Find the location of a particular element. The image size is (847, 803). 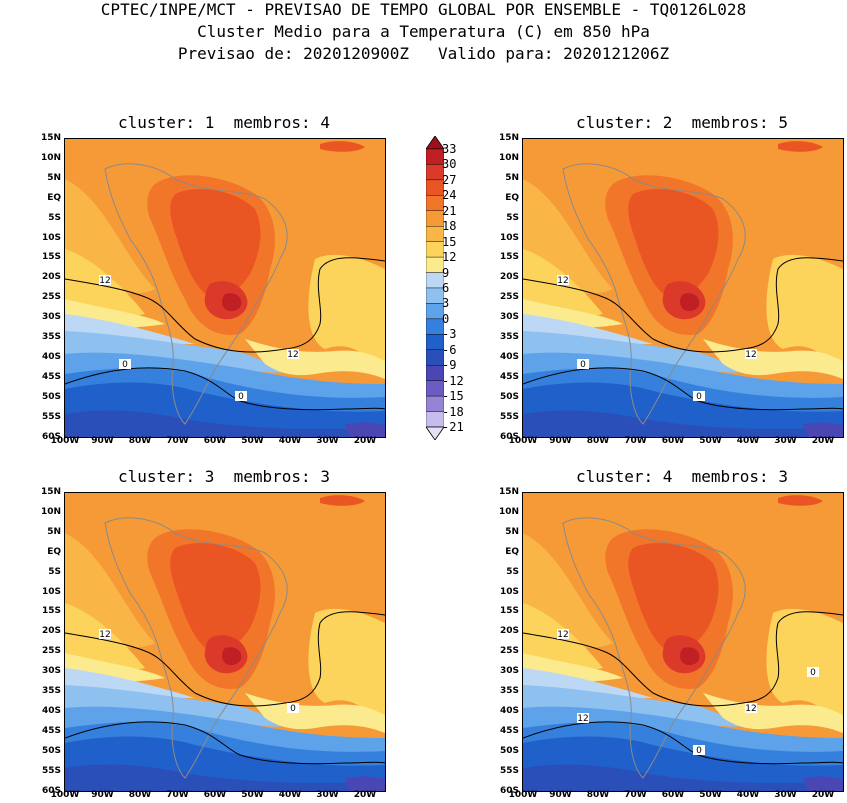

colorbar-label: 9 is located at coordinates (446, 272).